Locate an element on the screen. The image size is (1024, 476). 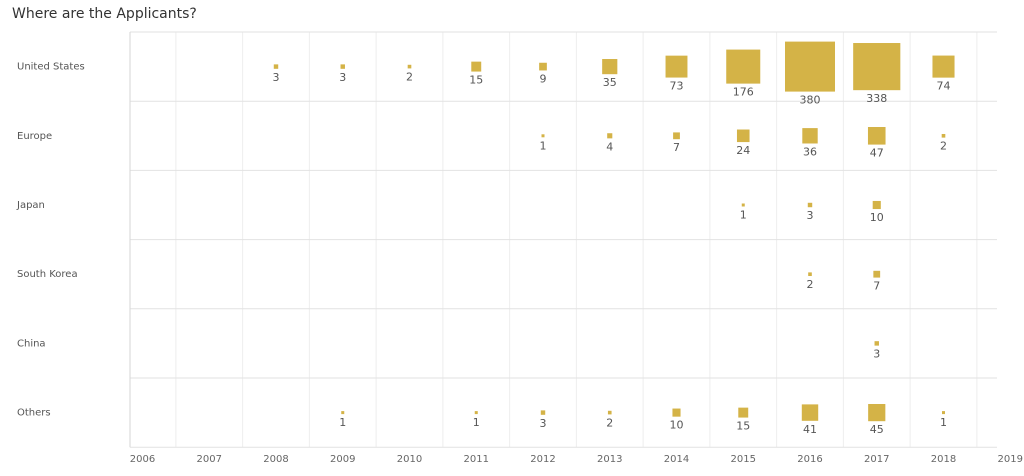
data-label: 24 is located at coordinates (743, 150).